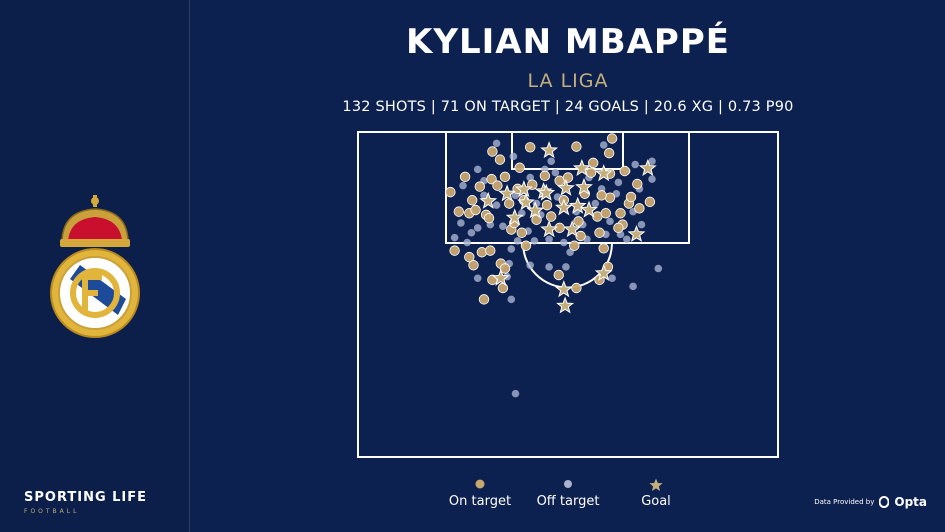  I want to click on six-yard-box, so click(567, 150).